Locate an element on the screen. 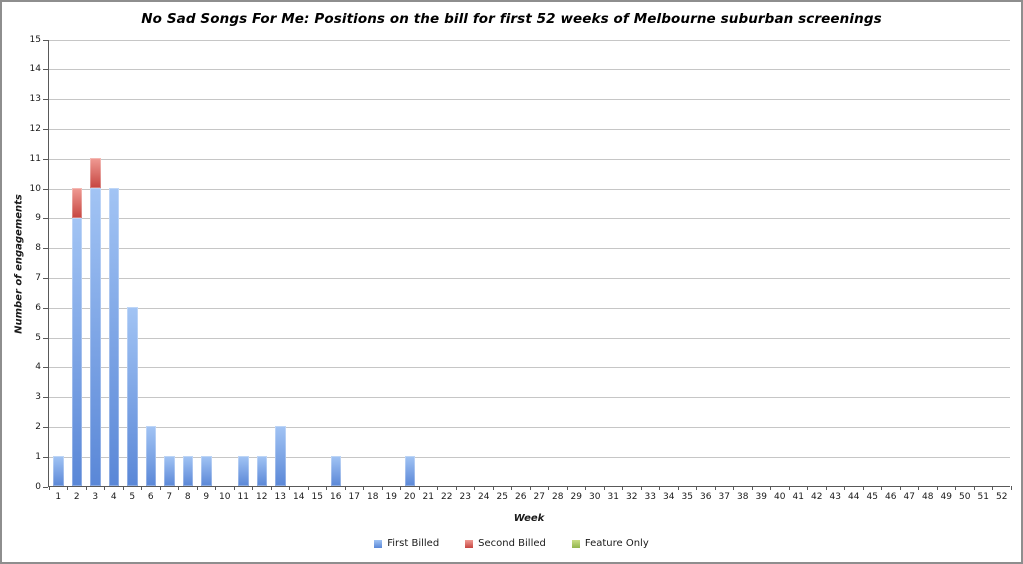 The height and width of the screenshot is (564, 1023). x-axis-tick-label: 14 is located at coordinates (299, 497).